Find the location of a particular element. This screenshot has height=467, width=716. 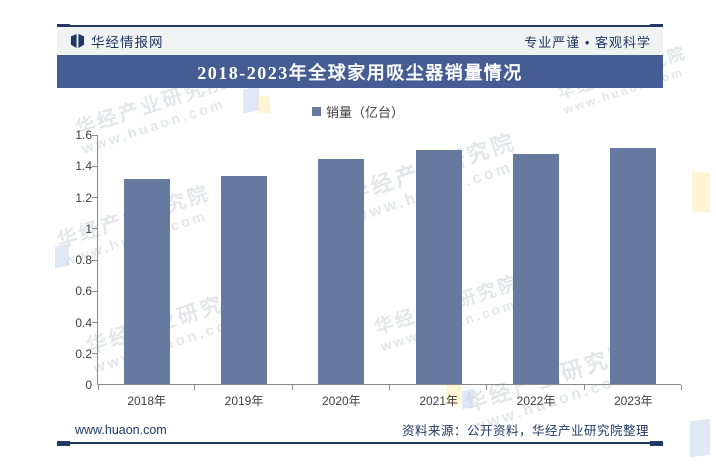

x-axis-label-2020年: 2020年 is located at coordinates (341, 401).